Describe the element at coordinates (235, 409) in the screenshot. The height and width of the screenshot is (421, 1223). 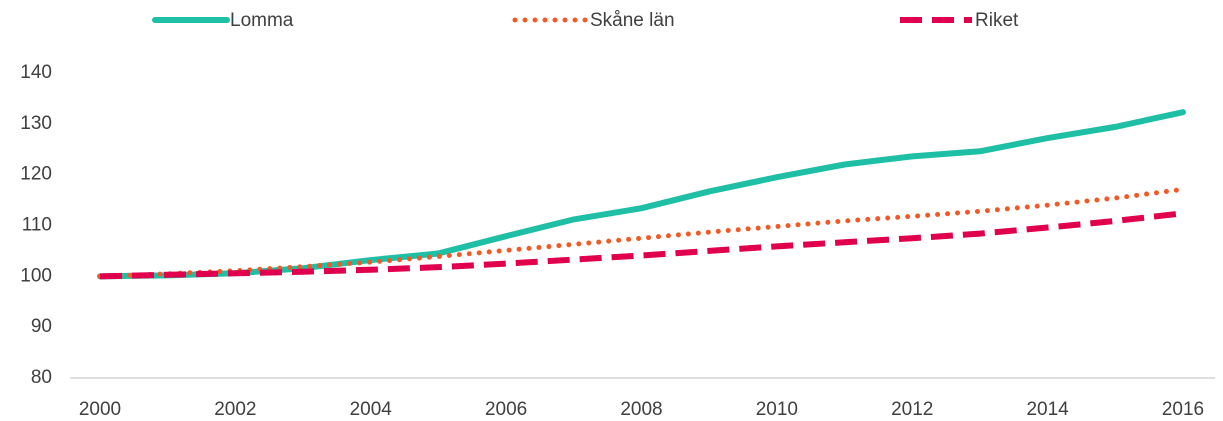
I see `x-tick-label: 2002` at that location.